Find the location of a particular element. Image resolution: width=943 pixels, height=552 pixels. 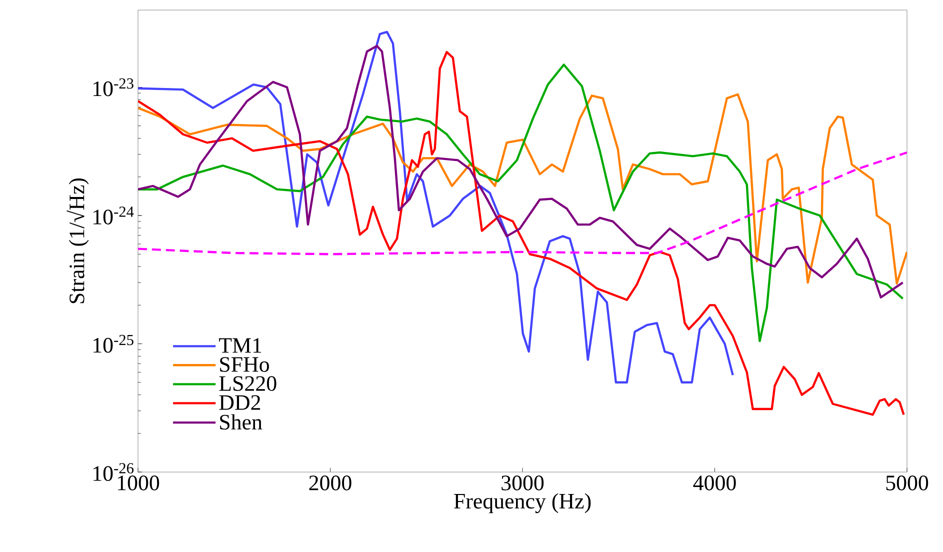

legend-label: LS220 is located at coordinates (247, 383).